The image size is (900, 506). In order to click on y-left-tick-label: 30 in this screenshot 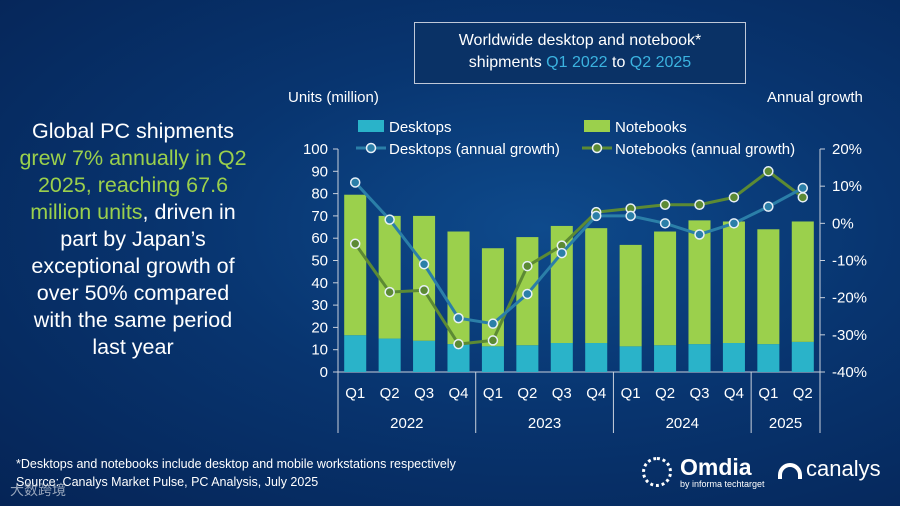, I will do `click(319, 305)`.